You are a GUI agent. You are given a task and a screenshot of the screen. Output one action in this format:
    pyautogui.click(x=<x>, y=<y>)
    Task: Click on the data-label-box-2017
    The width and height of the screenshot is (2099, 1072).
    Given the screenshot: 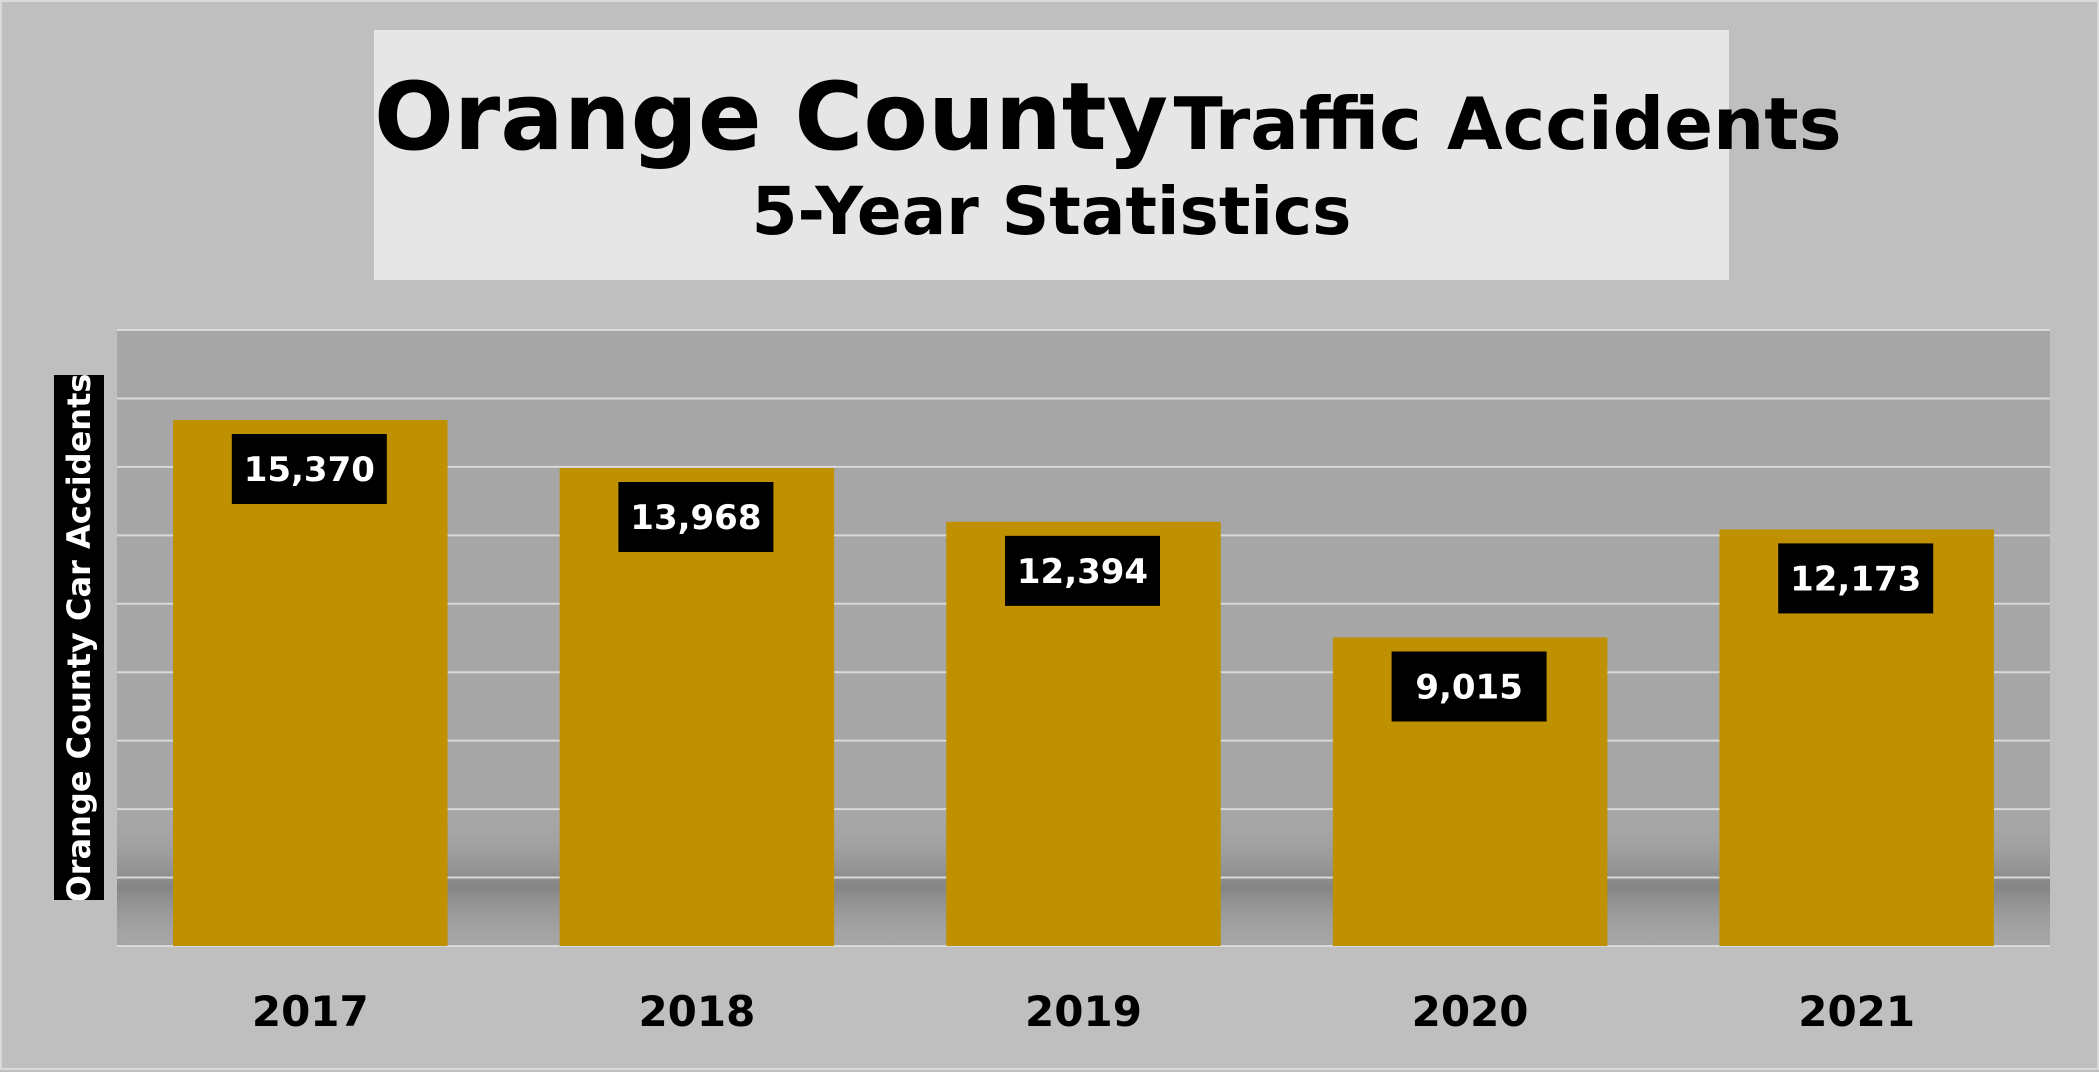 What is the action you would take?
    pyautogui.click(x=309, y=469)
    